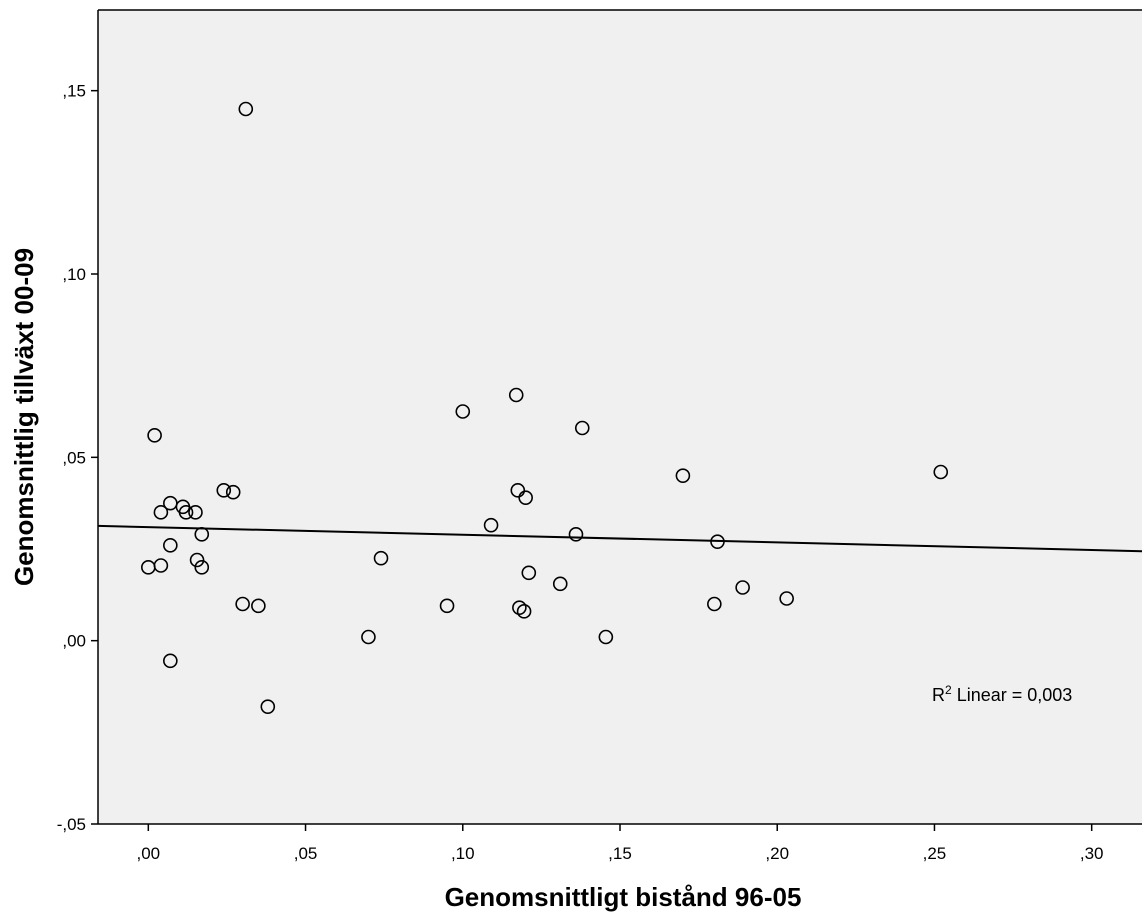 The width and height of the screenshot is (1142, 918). Describe the element at coordinates (463, 853) in the screenshot. I see `x-tick-label: ,10` at that location.